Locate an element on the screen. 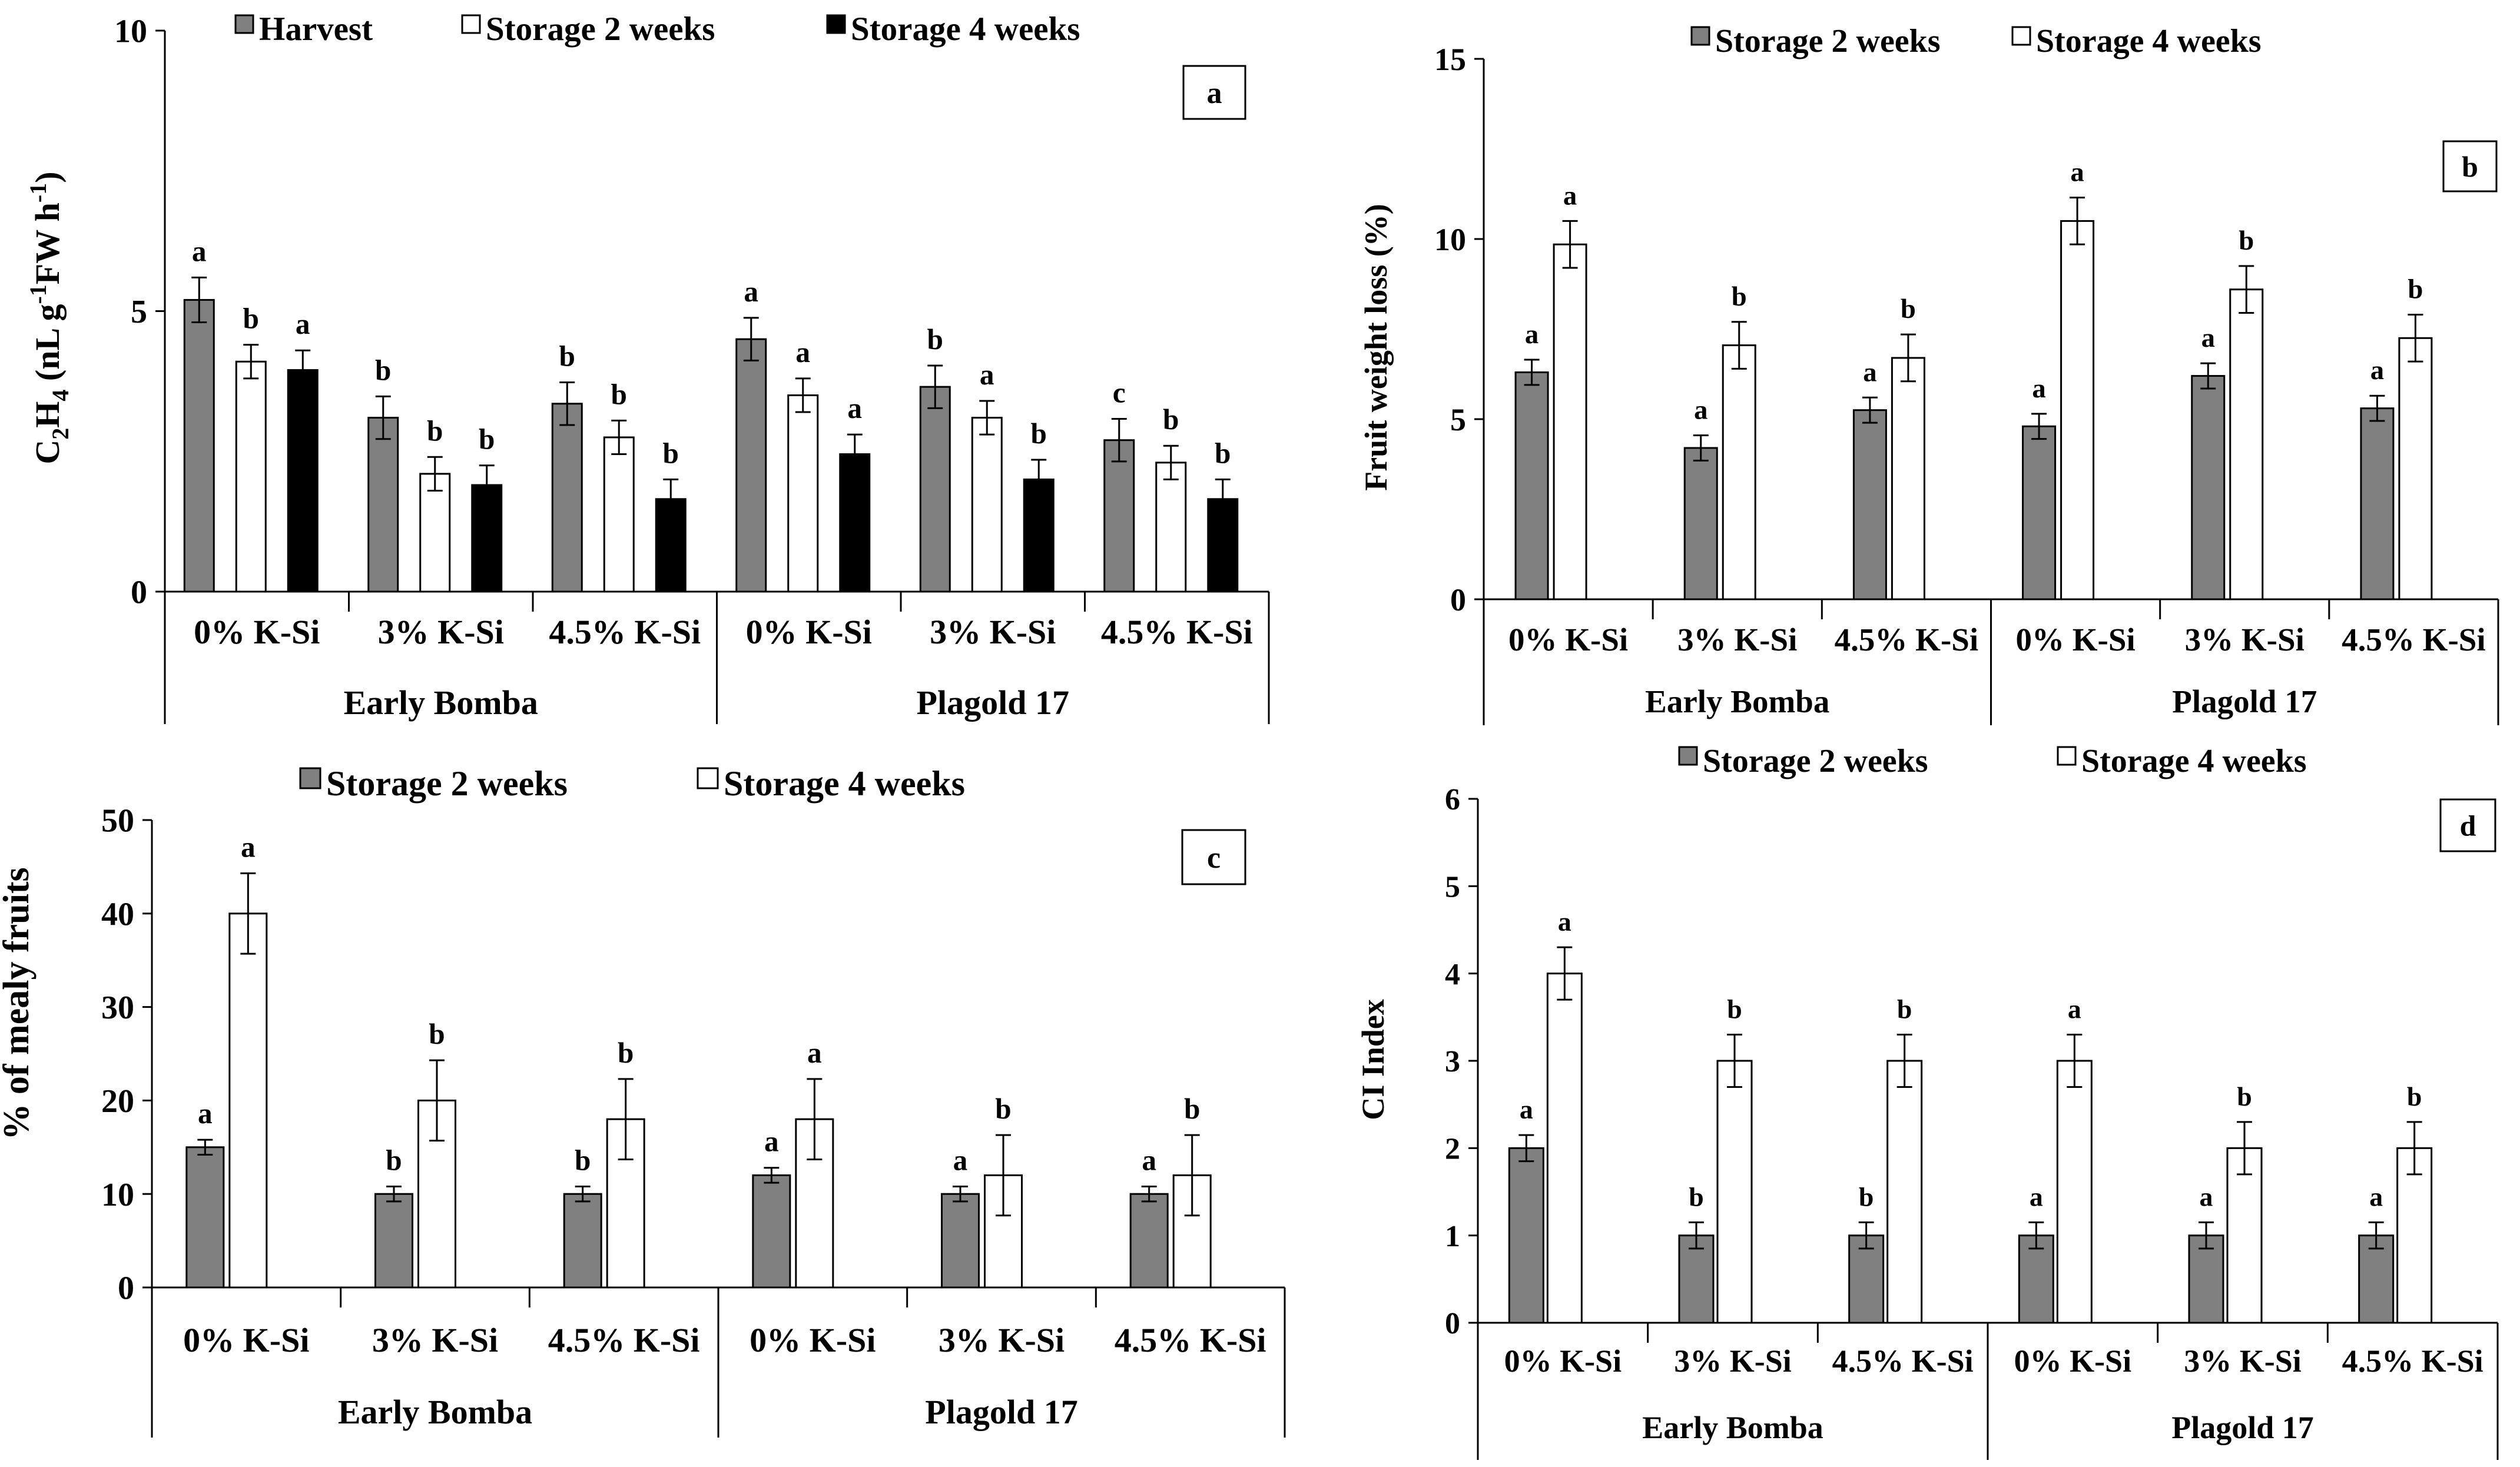  y-axis-label-part: 4 is located at coordinates (60, 395).